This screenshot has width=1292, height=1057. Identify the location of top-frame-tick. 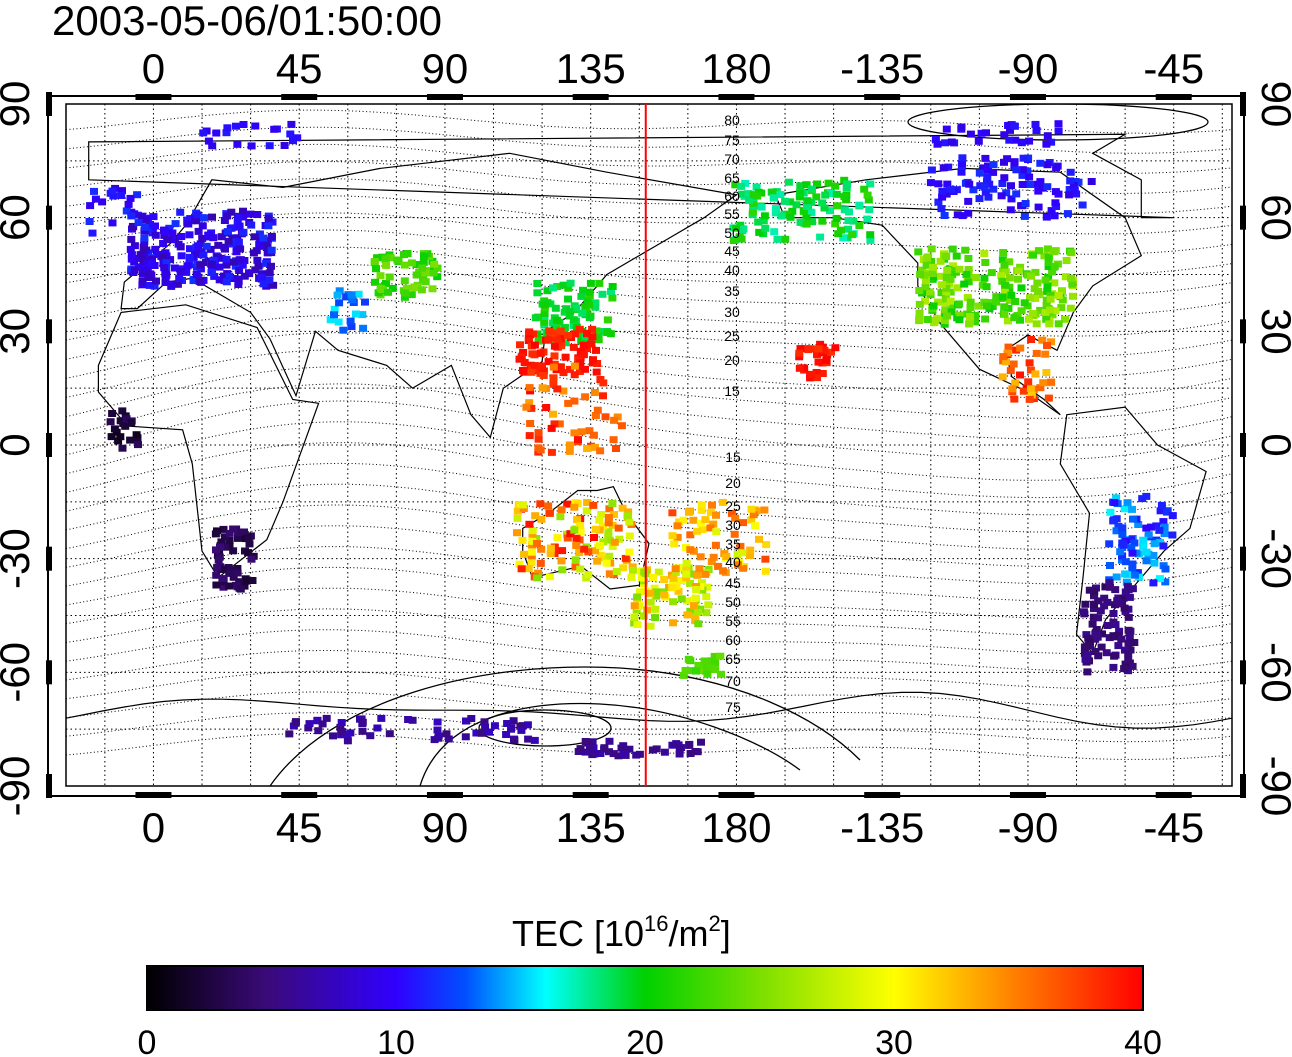
(590, 97).